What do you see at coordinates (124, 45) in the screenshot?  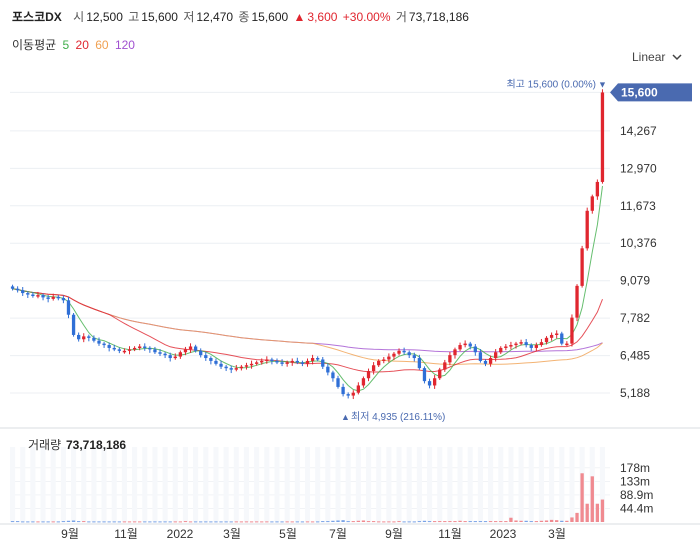 I see `ma-120: 120` at bounding box center [124, 45].